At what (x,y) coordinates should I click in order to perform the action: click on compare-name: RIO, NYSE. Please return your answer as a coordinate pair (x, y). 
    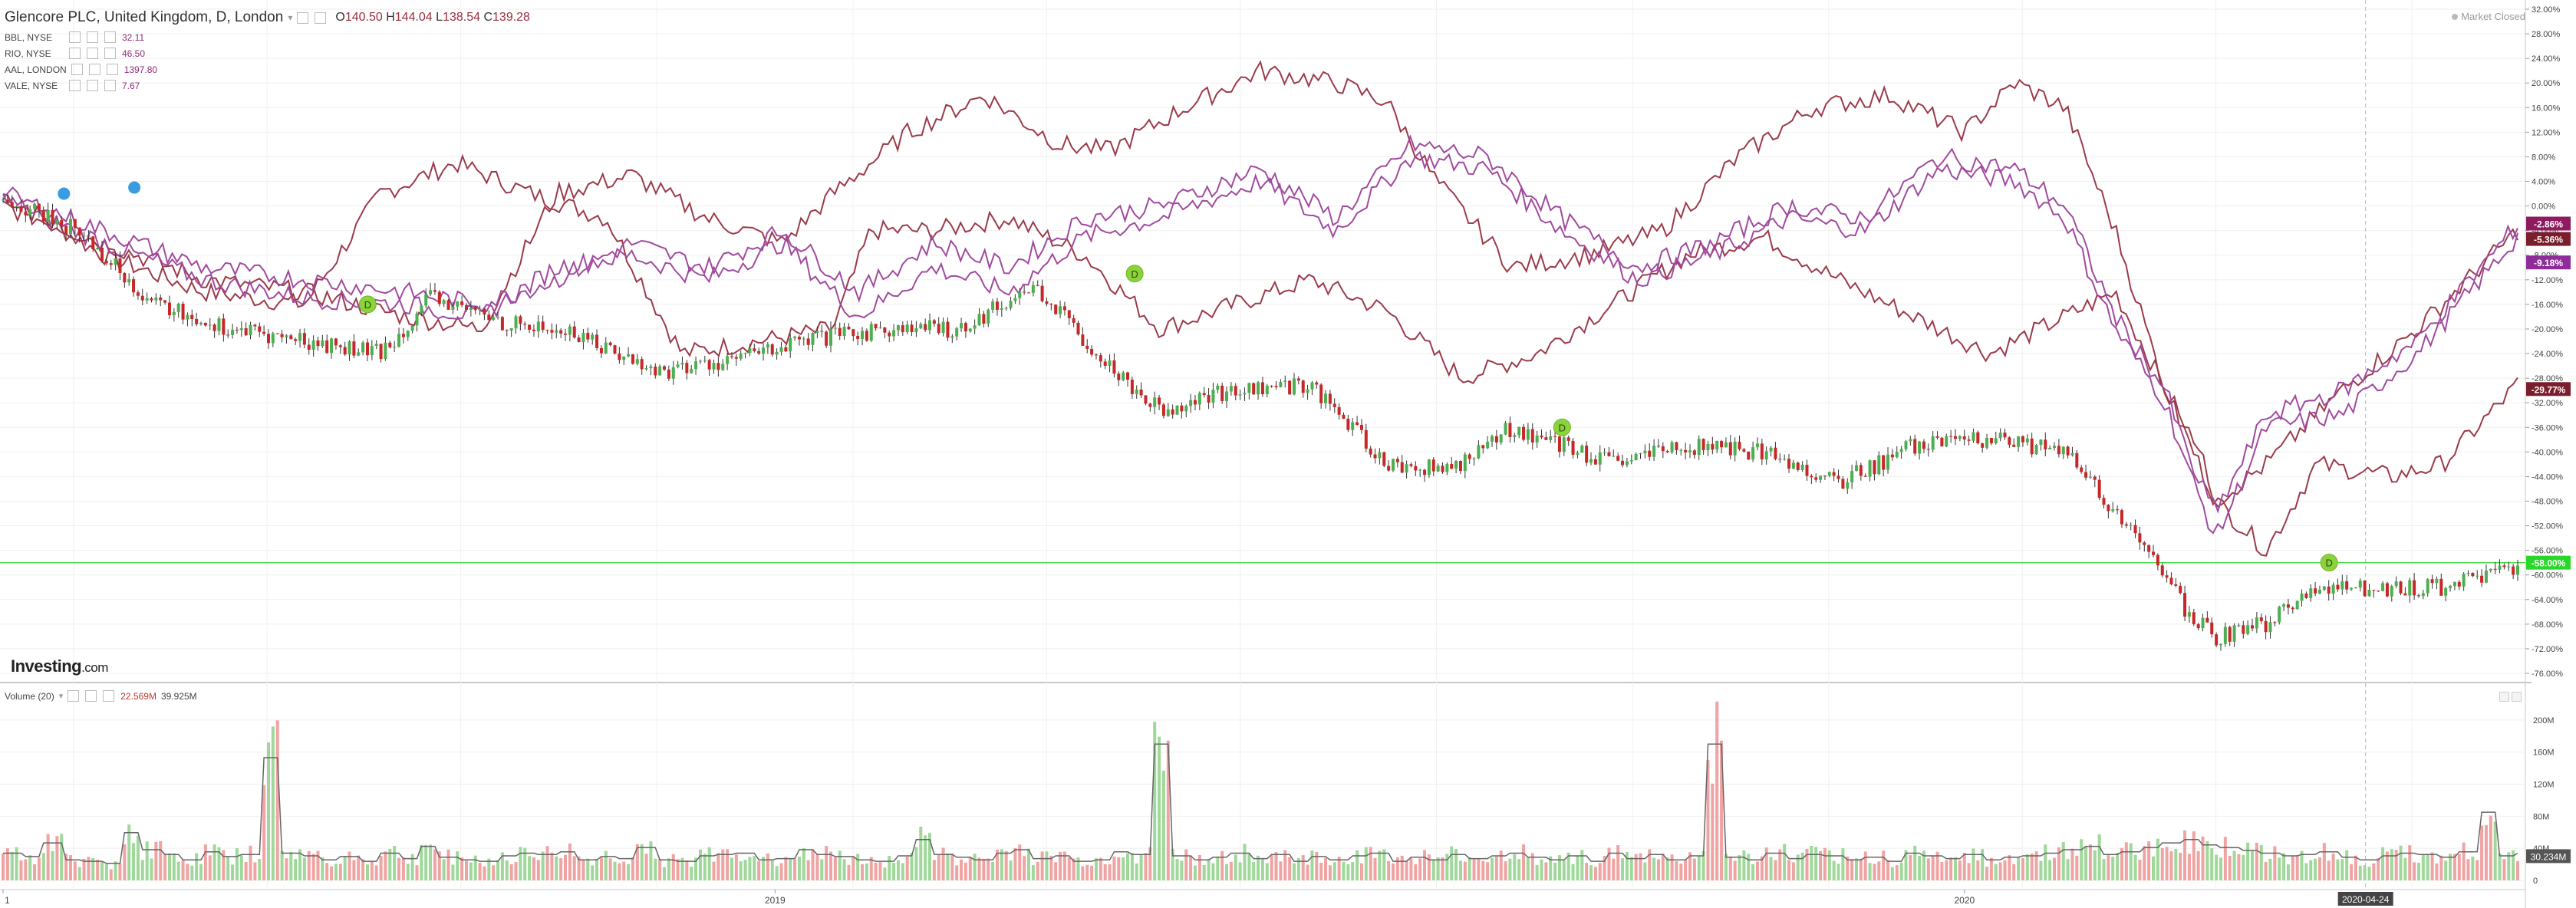
    Looking at the image, I should click on (28, 53).